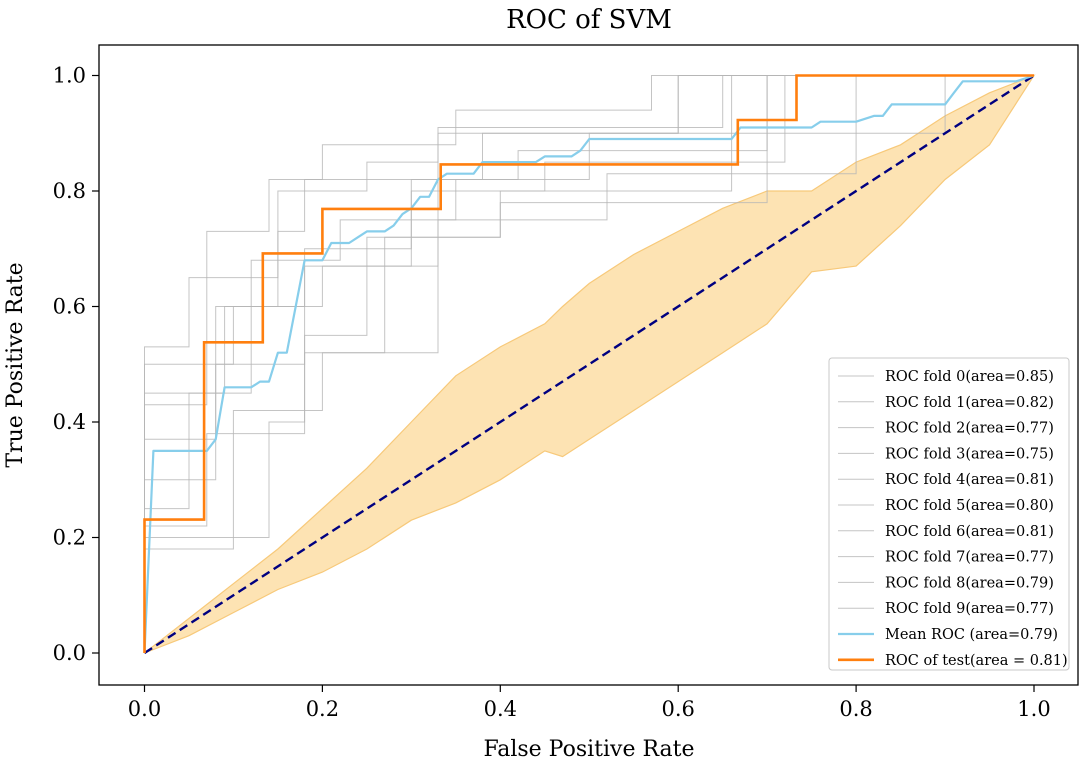  What do you see at coordinates (976, 661) in the screenshot?
I see `legend-label: ROC of test(area = 0.81)` at bounding box center [976, 661].